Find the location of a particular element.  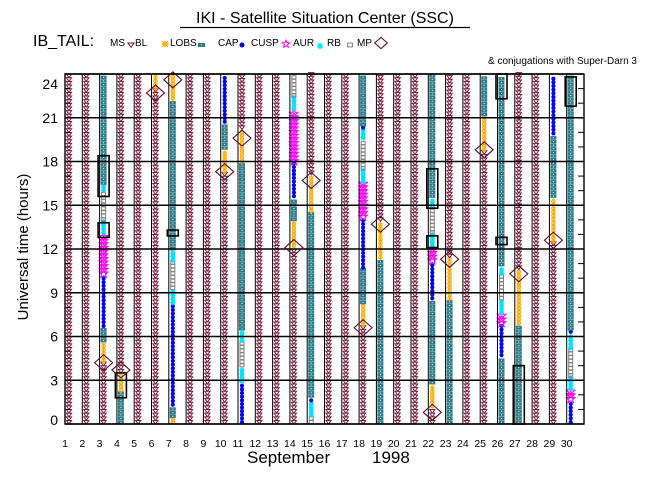

ms-marker is located at coordinates (242, 77).